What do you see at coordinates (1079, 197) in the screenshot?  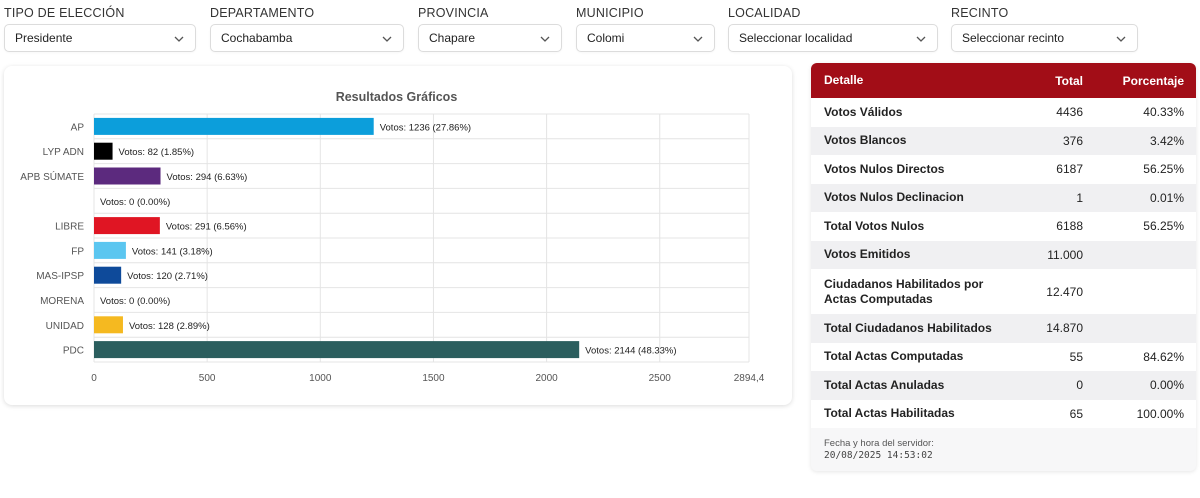 I see `row-total: 1` at bounding box center [1079, 197].